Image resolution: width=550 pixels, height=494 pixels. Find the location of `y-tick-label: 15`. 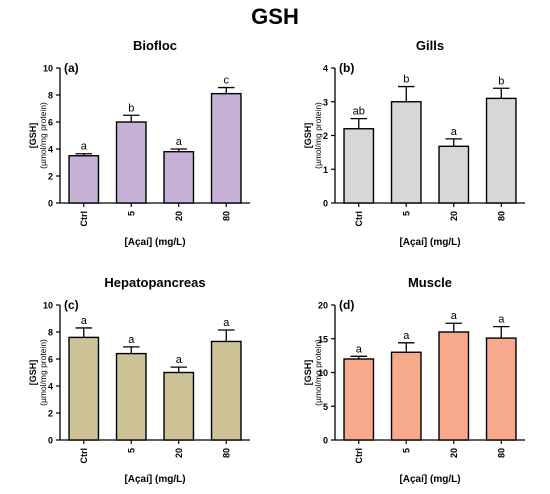

y-tick-label: 15 is located at coordinates (323, 339).